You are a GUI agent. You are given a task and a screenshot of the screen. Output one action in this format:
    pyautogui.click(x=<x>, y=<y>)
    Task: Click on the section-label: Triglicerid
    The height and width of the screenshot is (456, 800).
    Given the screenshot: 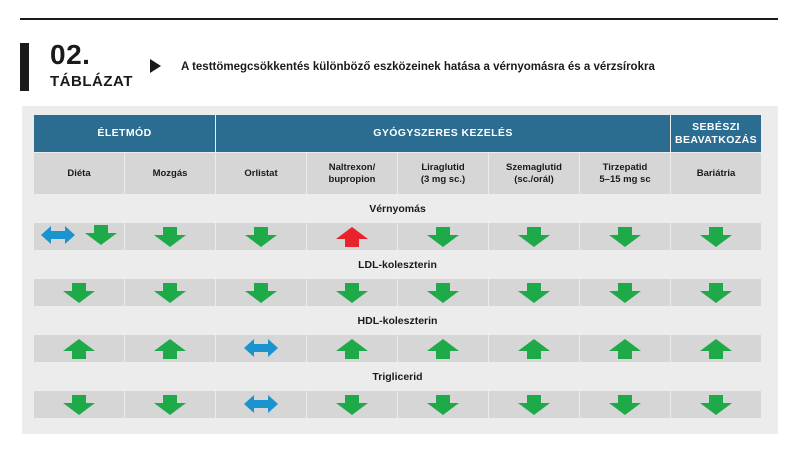 What is the action you would take?
    pyautogui.click(x=397, y=376)
    